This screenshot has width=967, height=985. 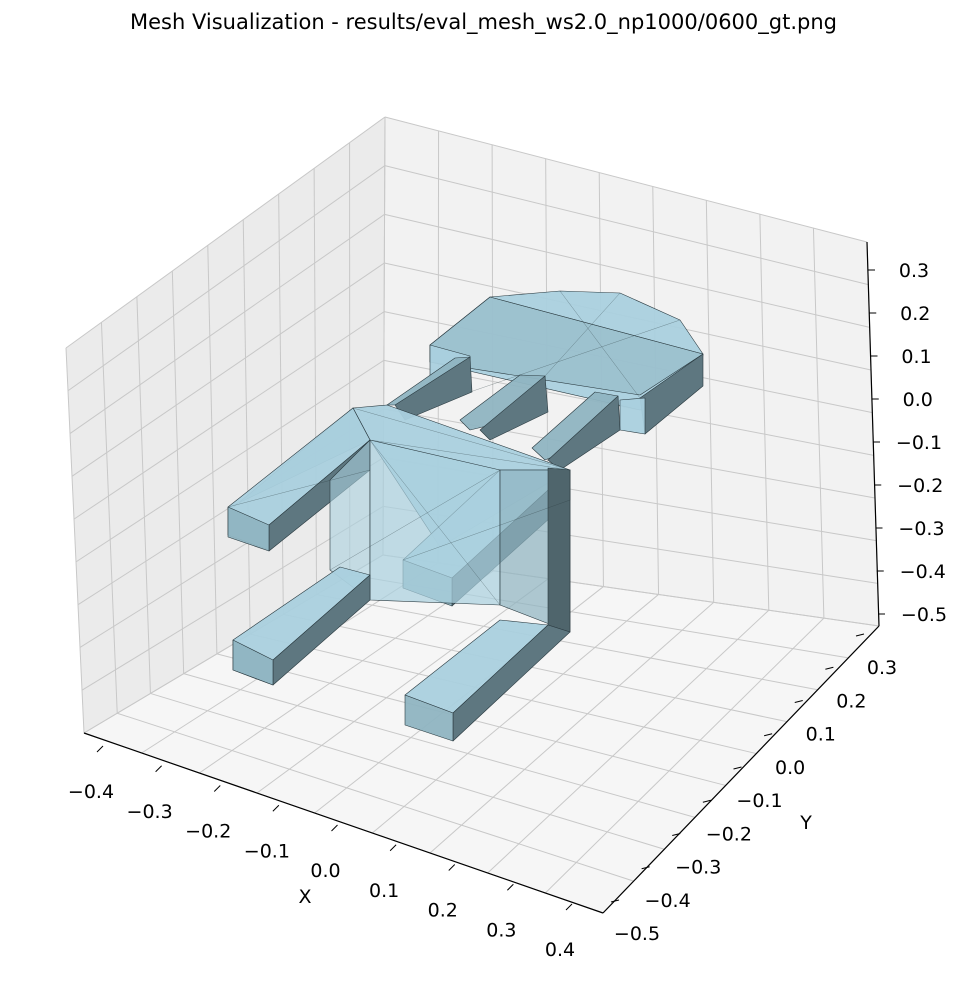 I want to click on x-axis-label: X, so click(x=304, y=897).